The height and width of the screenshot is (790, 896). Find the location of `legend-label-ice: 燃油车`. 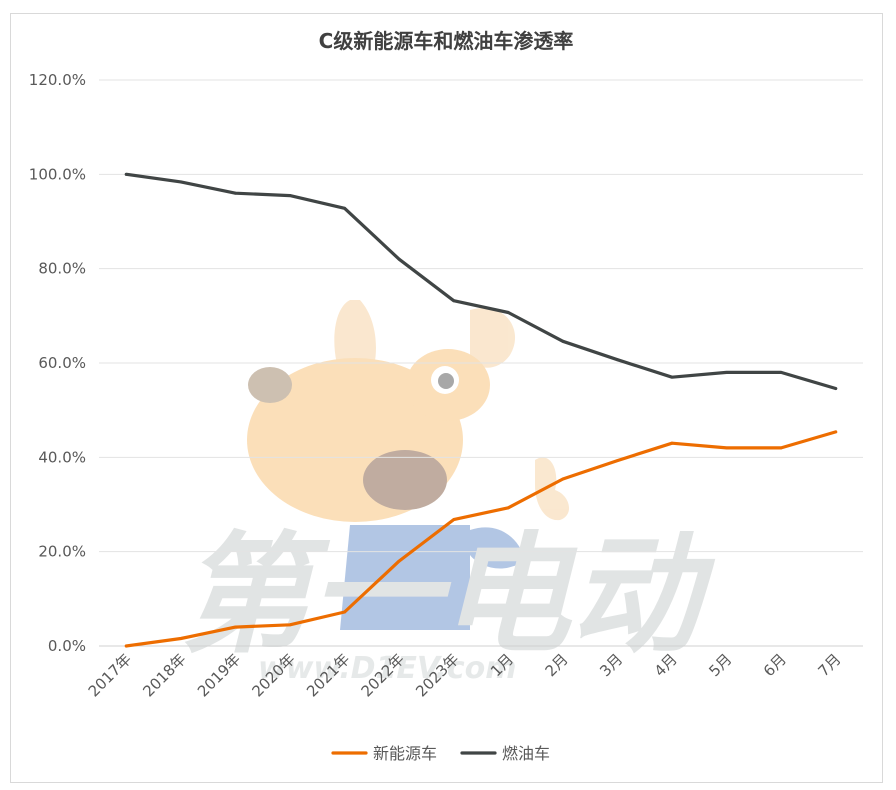

legend-label-ice: 燃油车 is located at coordinates (526, 753).